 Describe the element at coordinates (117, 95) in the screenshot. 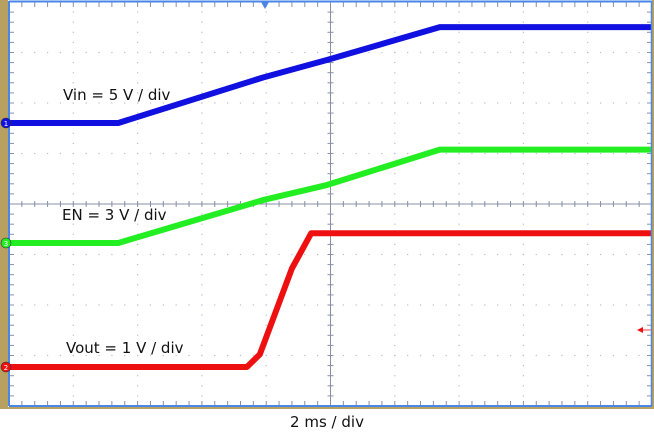

I see `vin-scale-label: Vin = 5 V / div` at that location.